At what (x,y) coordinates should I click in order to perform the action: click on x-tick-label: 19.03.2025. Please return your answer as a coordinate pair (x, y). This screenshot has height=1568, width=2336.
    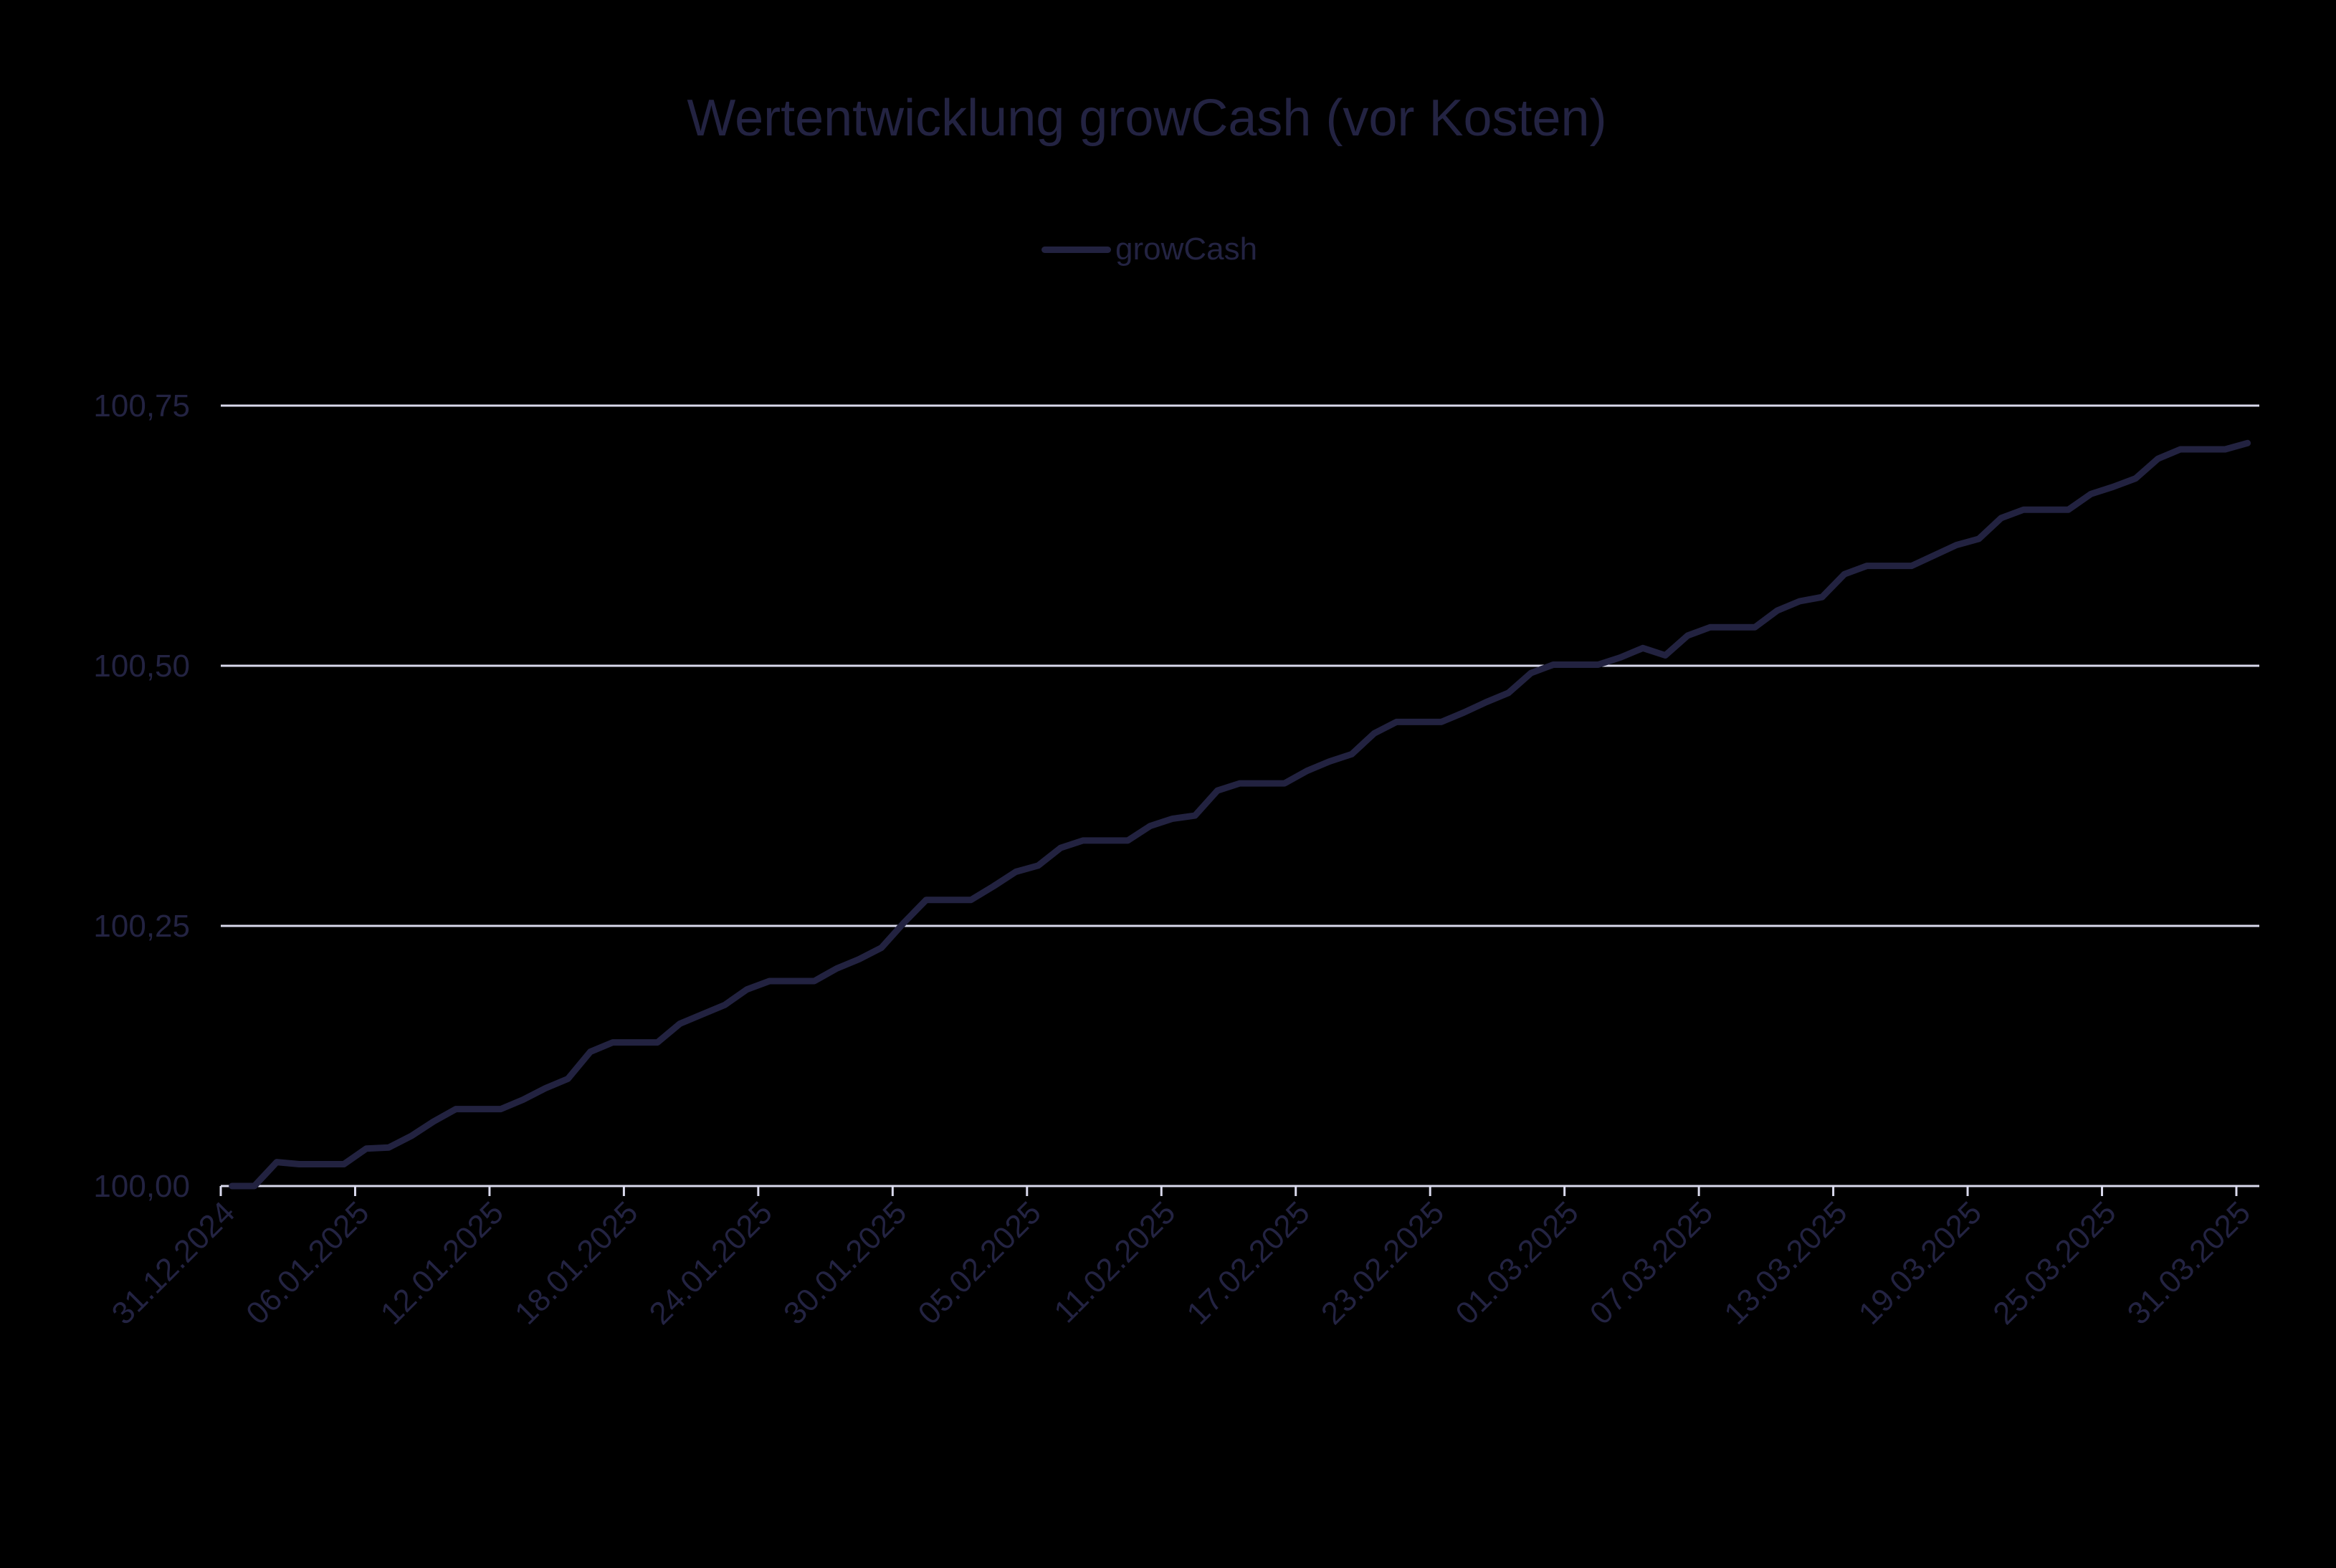
    Looking at the image, I should click on (1920, 1263).